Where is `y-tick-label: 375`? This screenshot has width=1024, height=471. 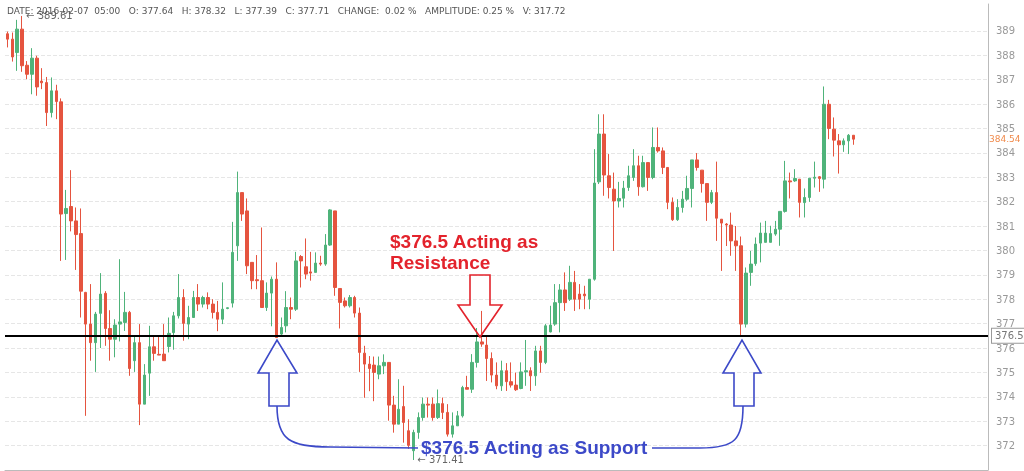 y-tick-label: 375 is located at coordinates (1006, 372).